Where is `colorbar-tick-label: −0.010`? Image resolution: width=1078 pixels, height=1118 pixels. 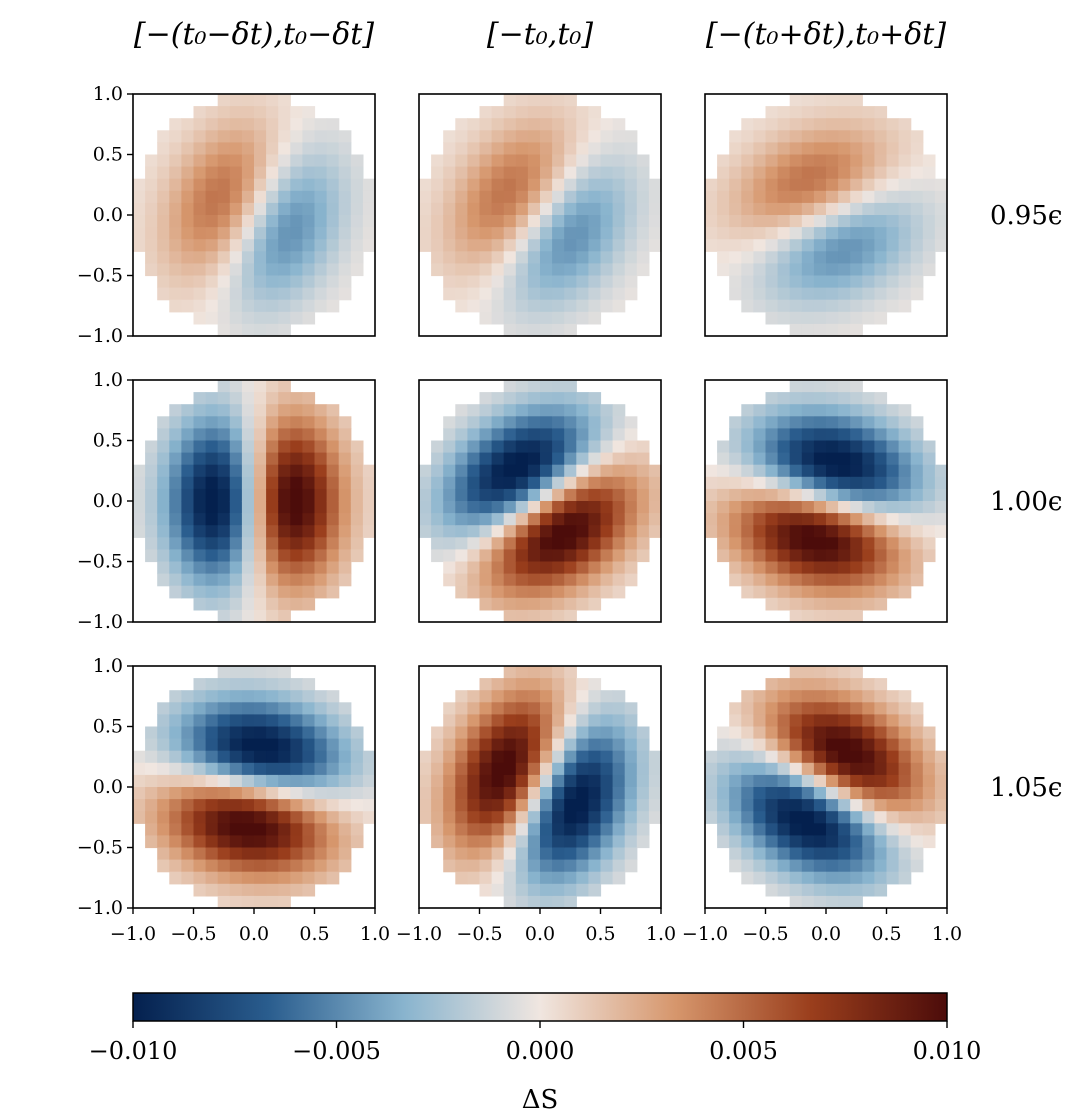
colorbar-tick-label: −0.010 is located at coordinates (133, 1051).